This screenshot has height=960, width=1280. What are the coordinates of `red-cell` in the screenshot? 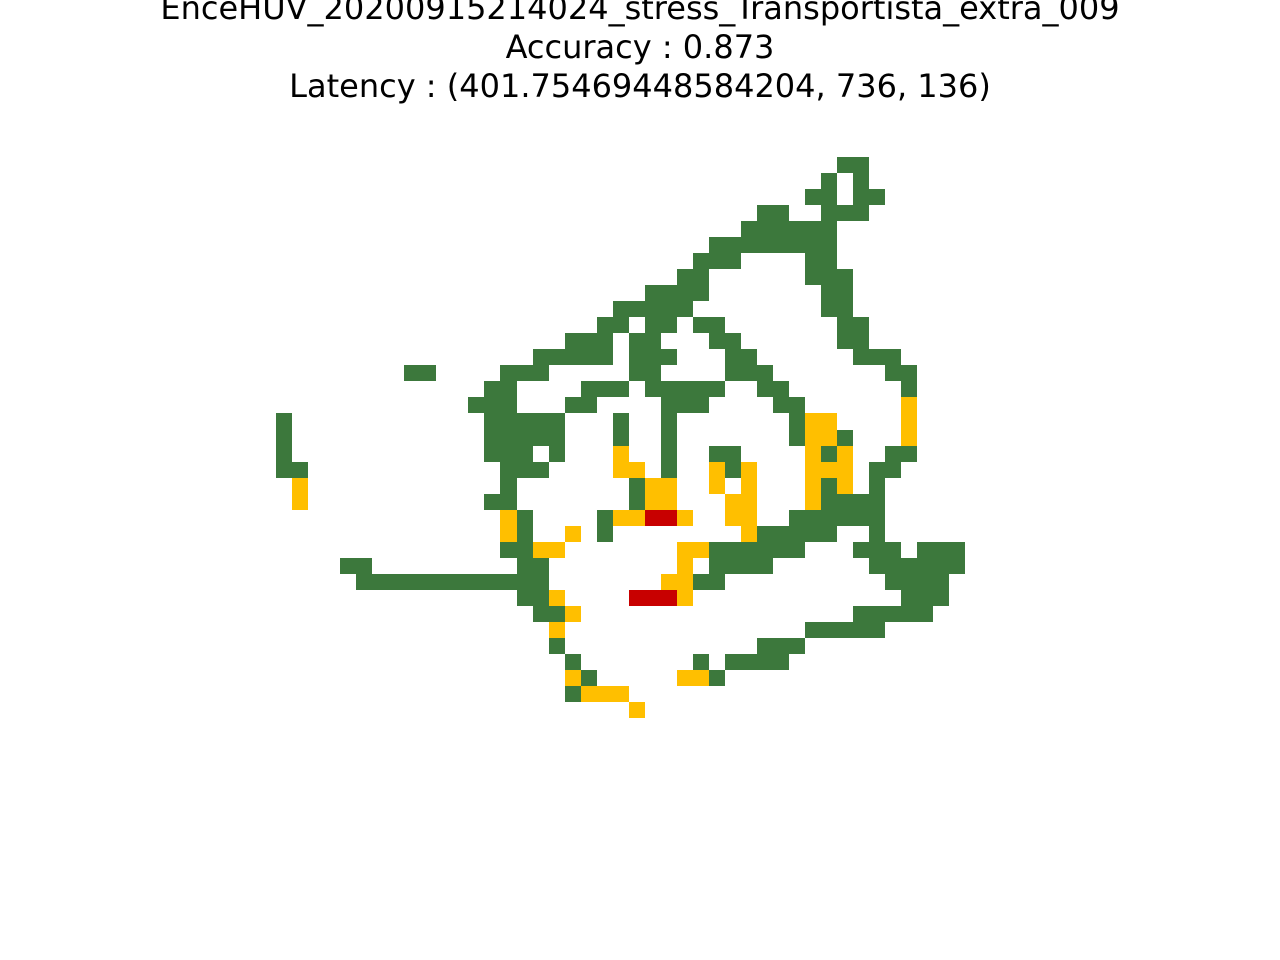 It's located at (637, 598).